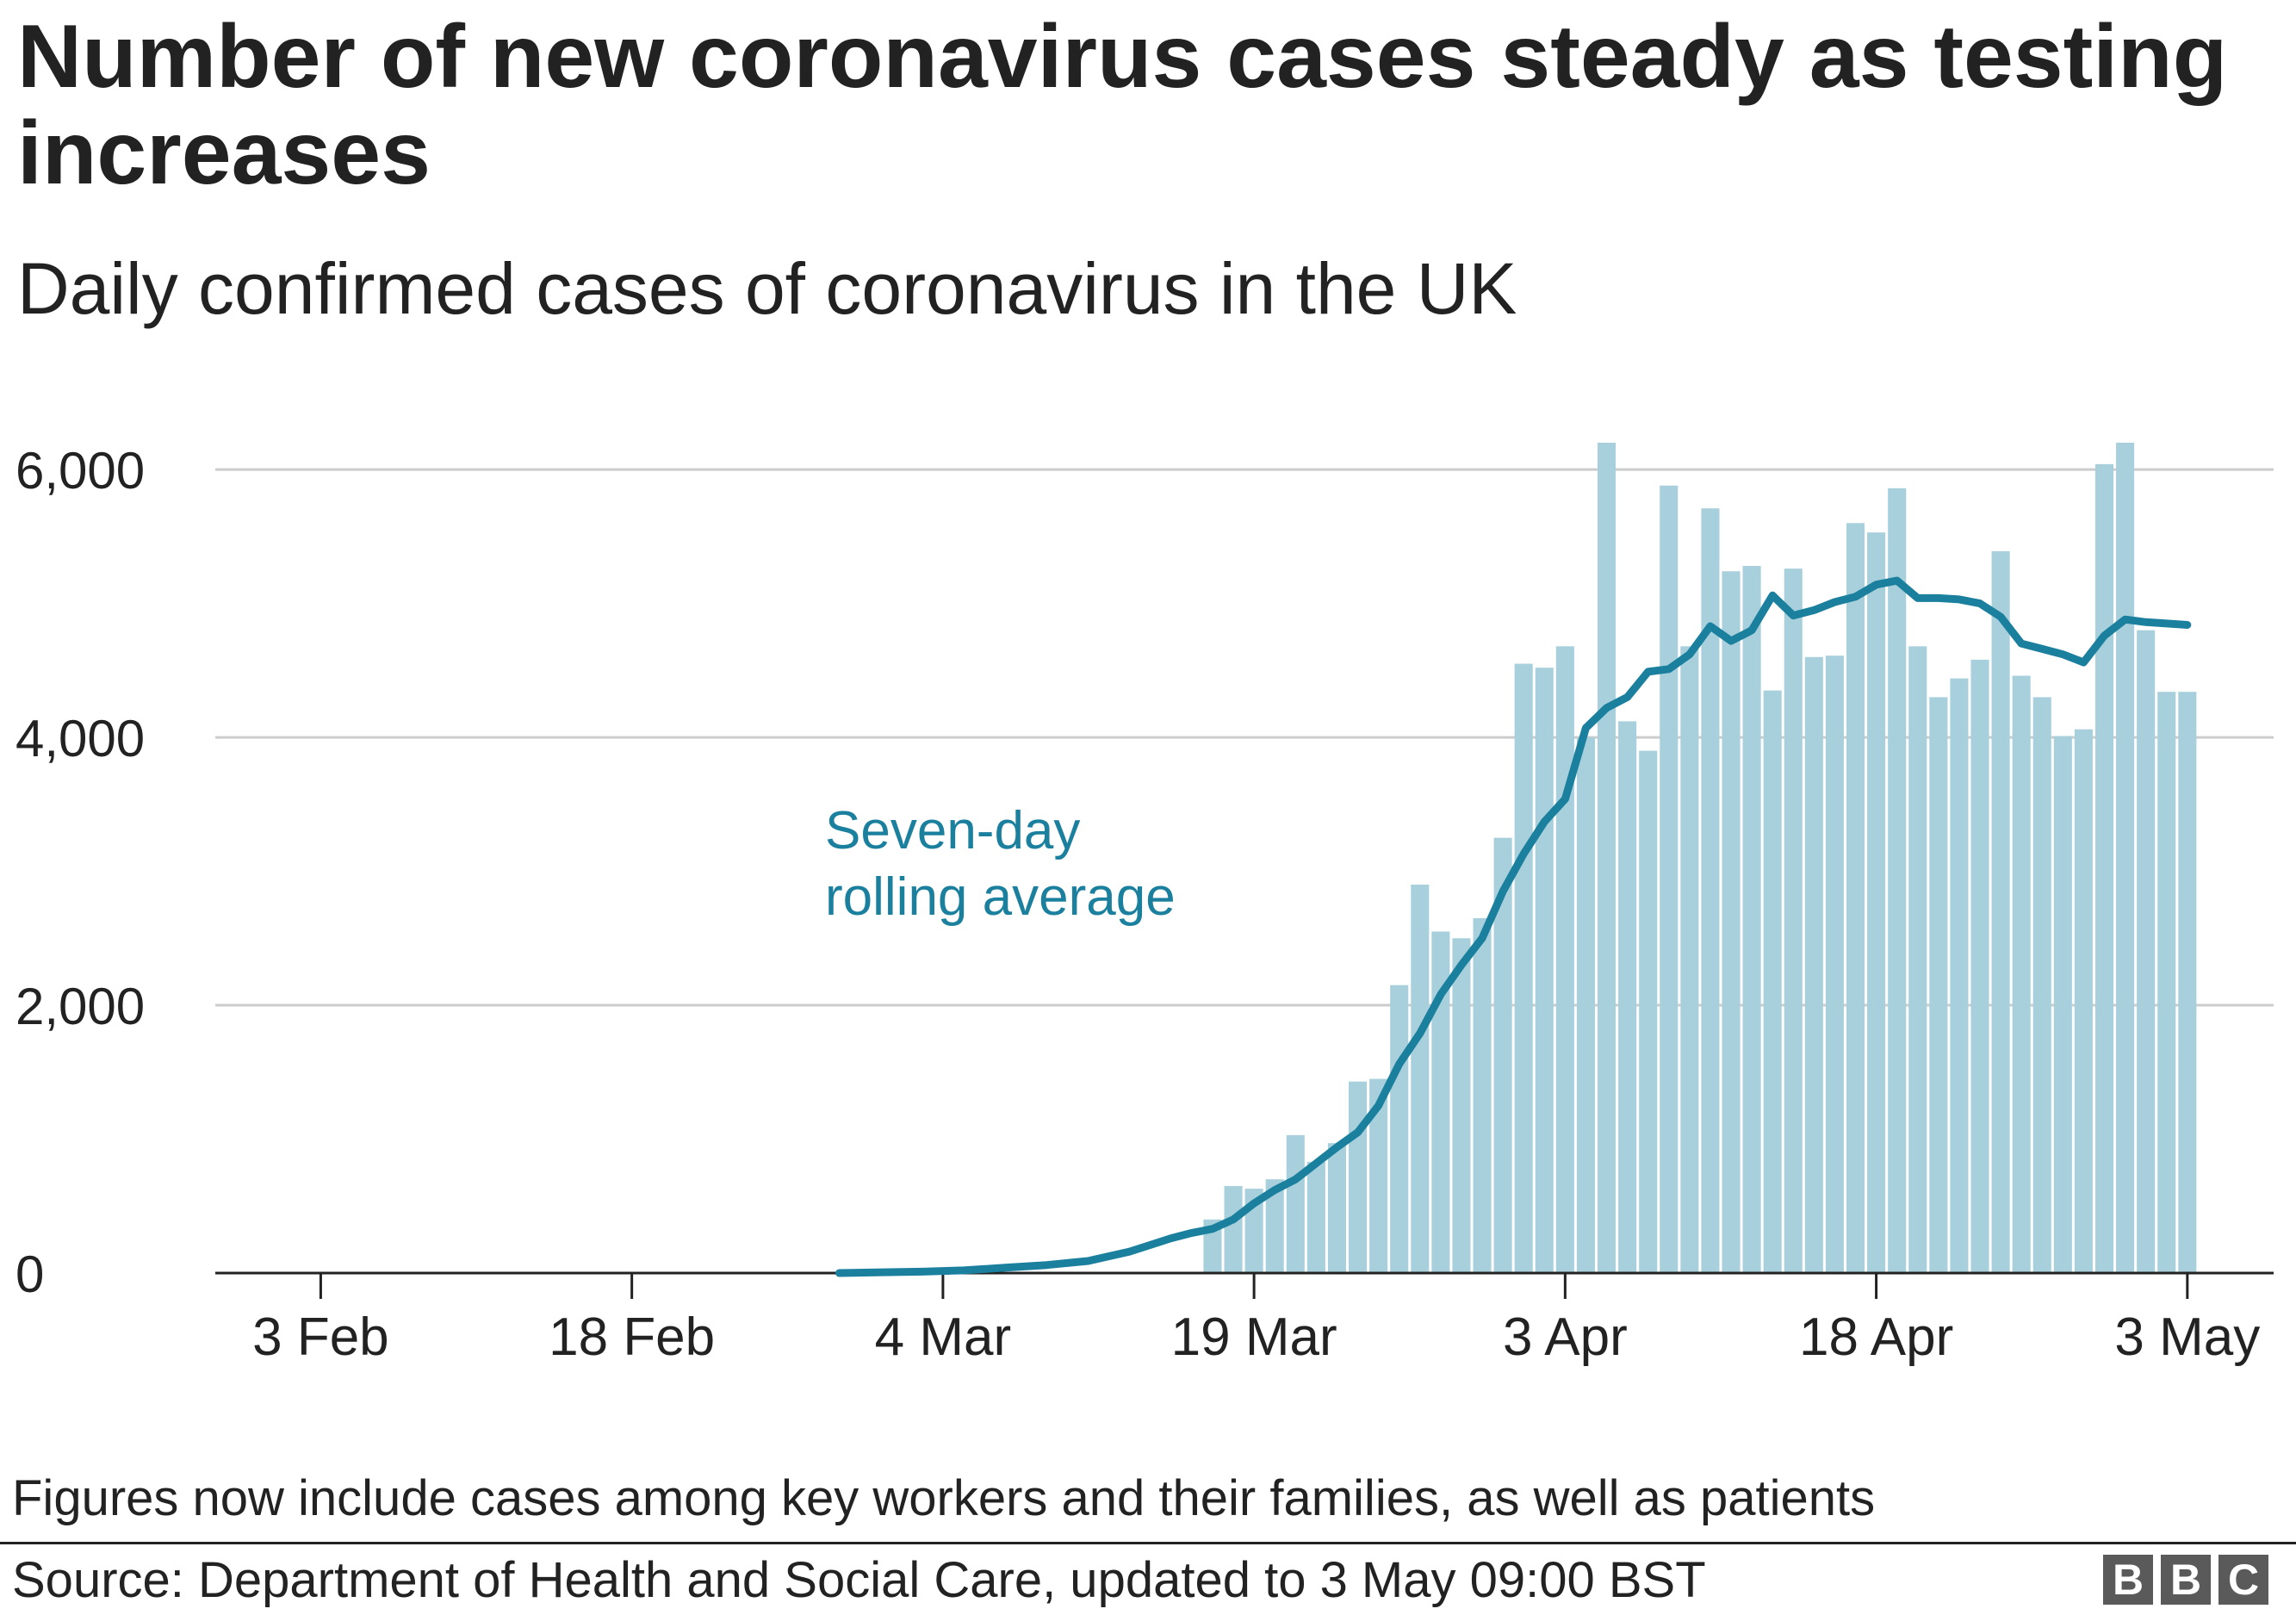 This screenshot has width=2296, height=1615. Describe the element at coordinates (320, 1337) in the screenshot. I see `x-tick-label: 3 Feb` at that location.